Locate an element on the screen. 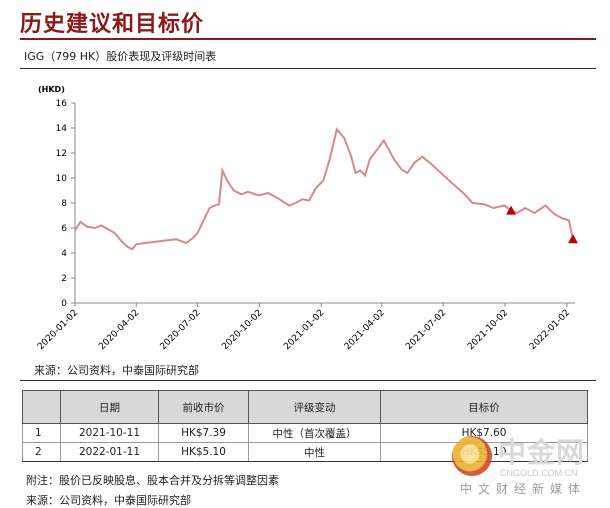  y-tick-label: 16 is located at coordinates (62, 104).